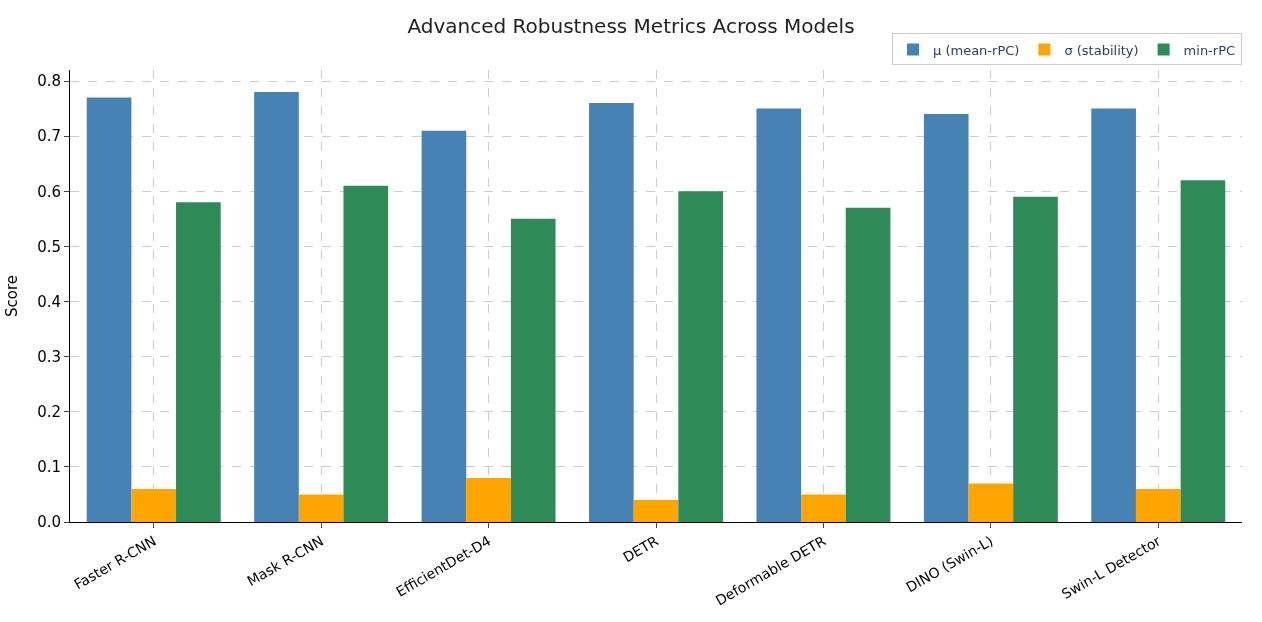 This screenshot has width=1262, height=622. Describe the element at coordinates (1209, 50) in the screenshot. I see `legend-label: min-rPC` at that location.